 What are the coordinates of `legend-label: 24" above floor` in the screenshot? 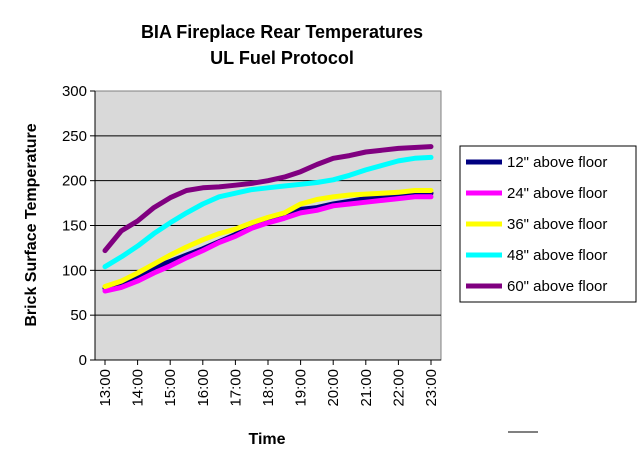 It's located at (557, 193).